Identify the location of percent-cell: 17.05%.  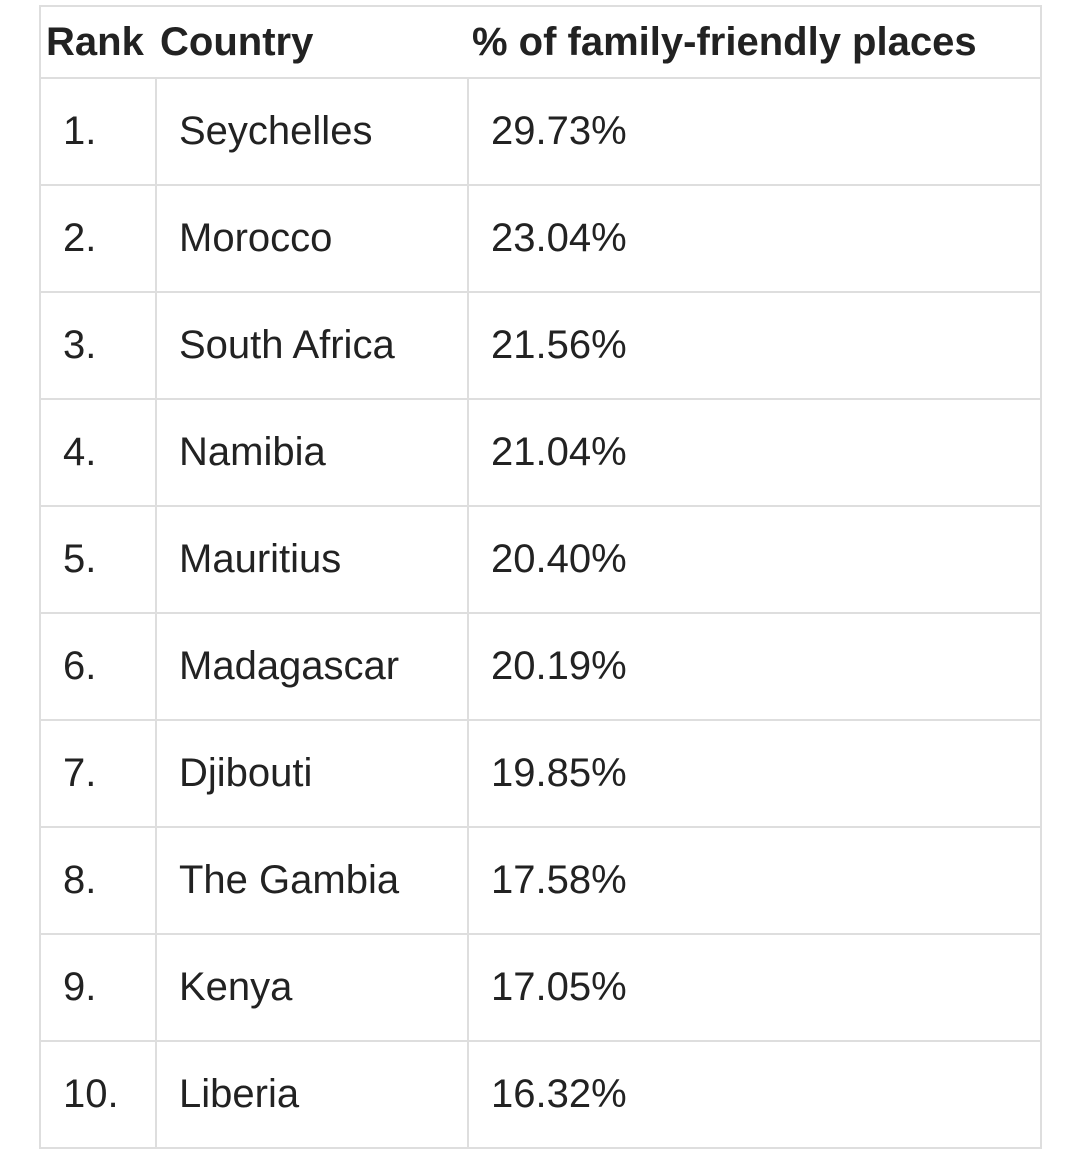
(753, 987).